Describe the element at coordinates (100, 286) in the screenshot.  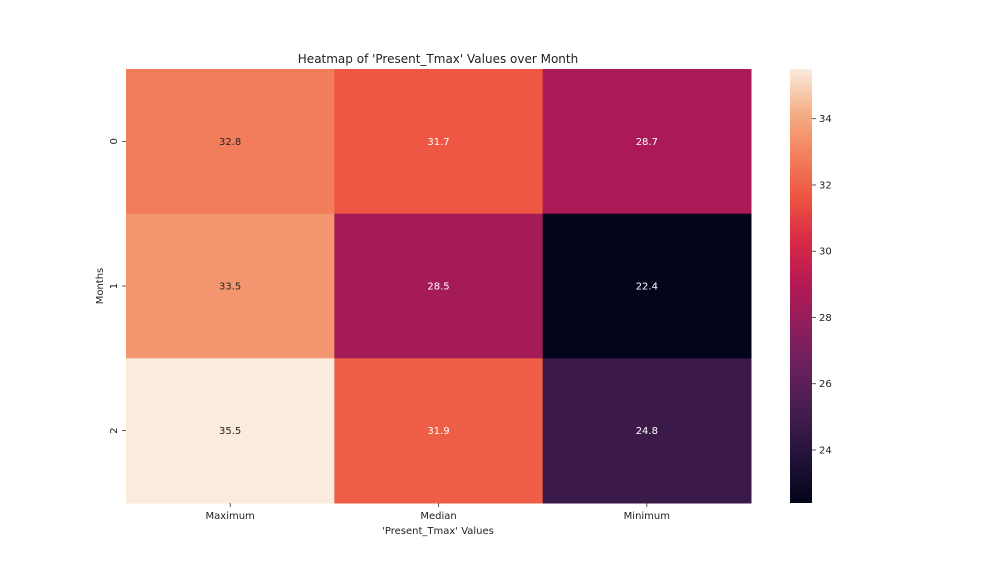
I see `y-axis-label: Months` at that location.